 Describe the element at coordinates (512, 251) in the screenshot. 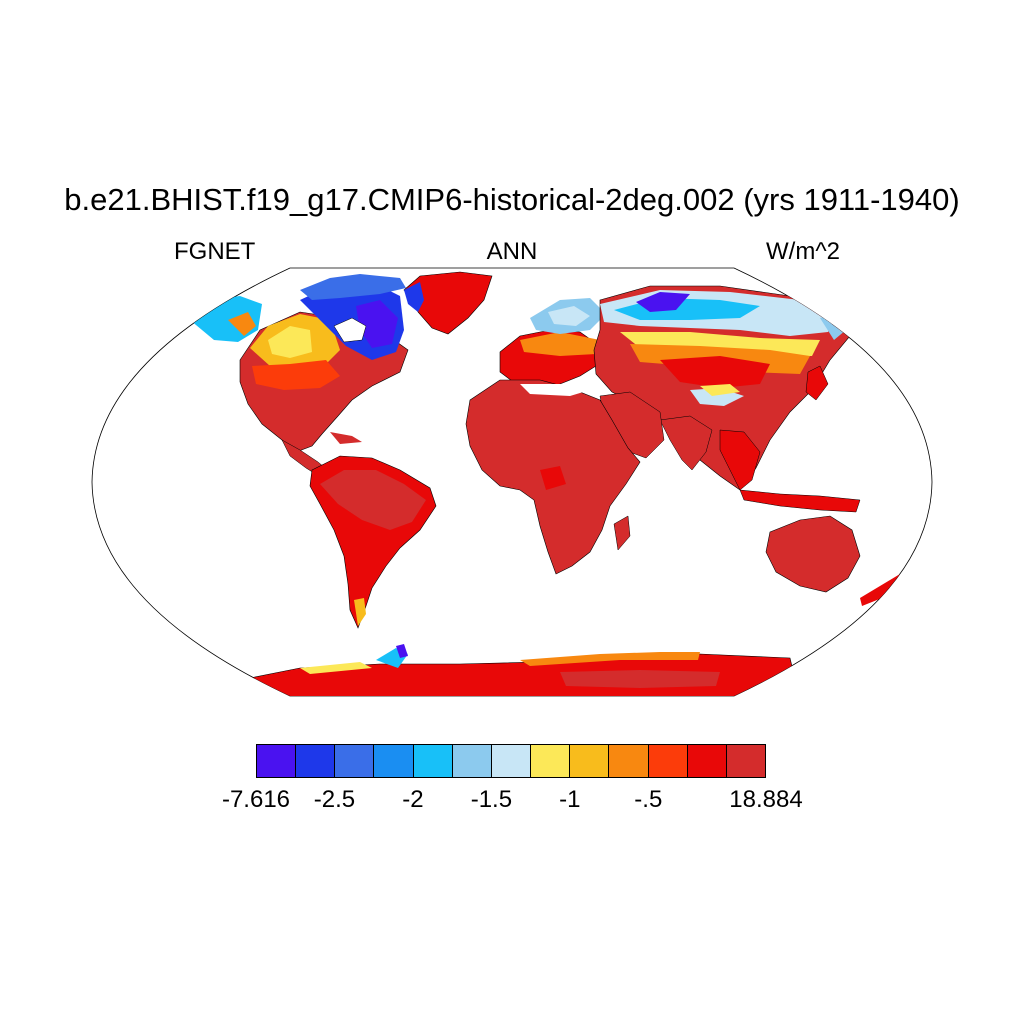

I see `season-label: ANN` at that location.